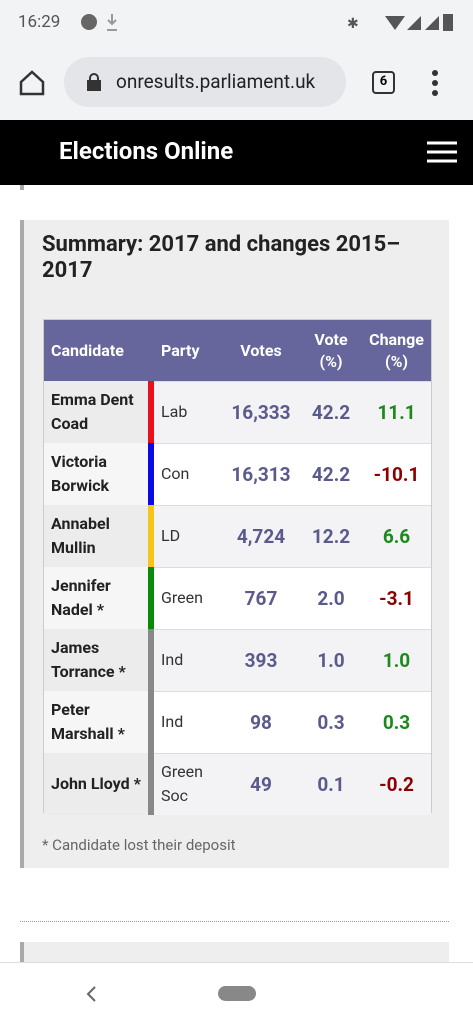 This screenshot has height=1024, width=473. Describe the element at coordinates (331, 722) in the screenshot. I see `vote-pct: 0.3` at that location.